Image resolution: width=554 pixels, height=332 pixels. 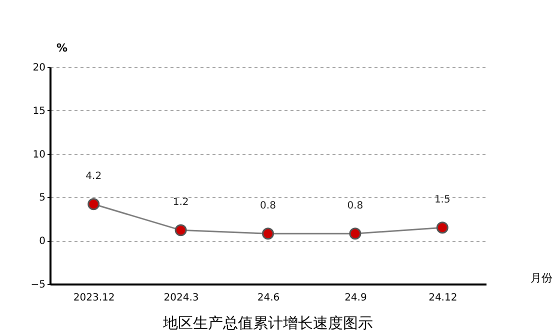 What do you see at coordinates (443, 298) in the screenshot?
I see `x-tick-label: 24.12` at bounding box center [443, 298].